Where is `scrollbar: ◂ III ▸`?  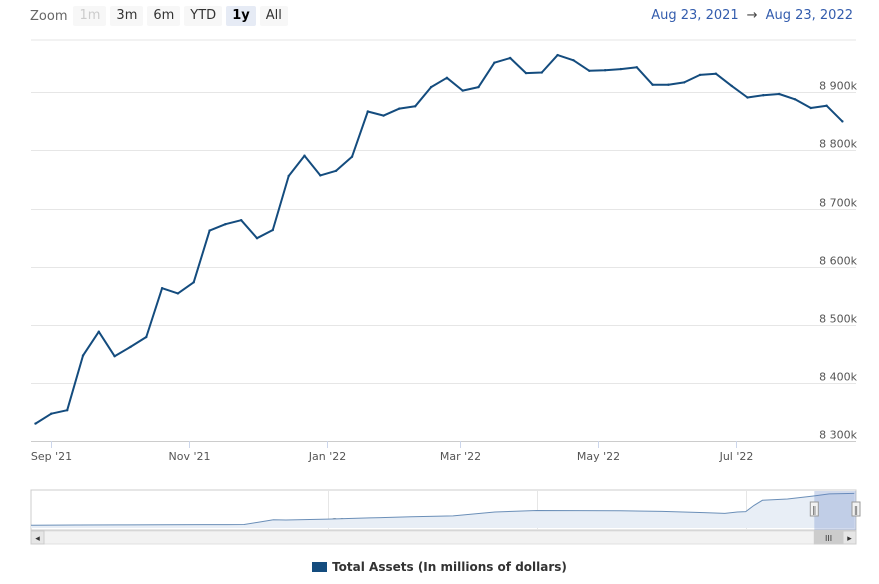
scrollbar: ◂ III ▸ is located at coordinates (443, 537).